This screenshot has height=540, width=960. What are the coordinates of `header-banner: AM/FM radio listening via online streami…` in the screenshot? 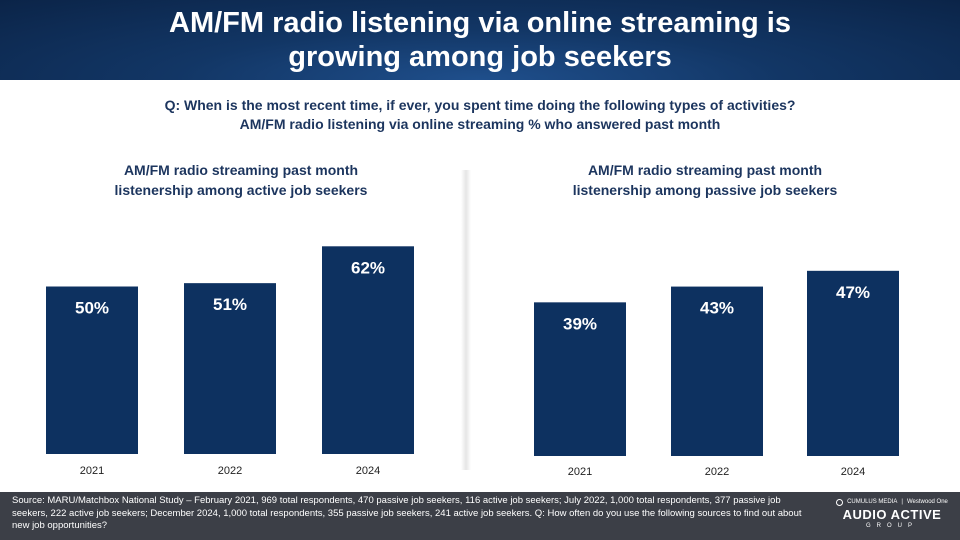 It's located at (480, 40).